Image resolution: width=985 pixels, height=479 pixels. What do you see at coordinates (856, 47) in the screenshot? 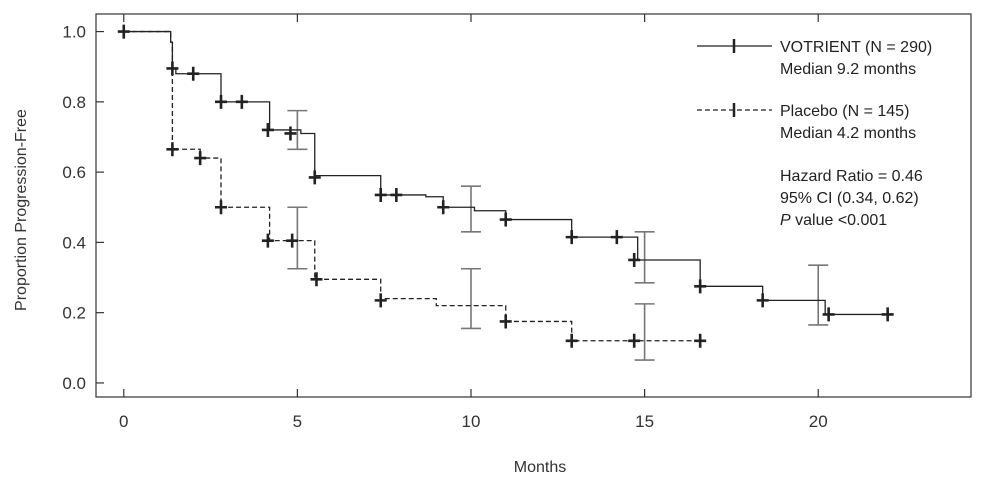
I see `legend-votrient-name: VOTRIENT (N = 290)` at bounding box center [856, 47].